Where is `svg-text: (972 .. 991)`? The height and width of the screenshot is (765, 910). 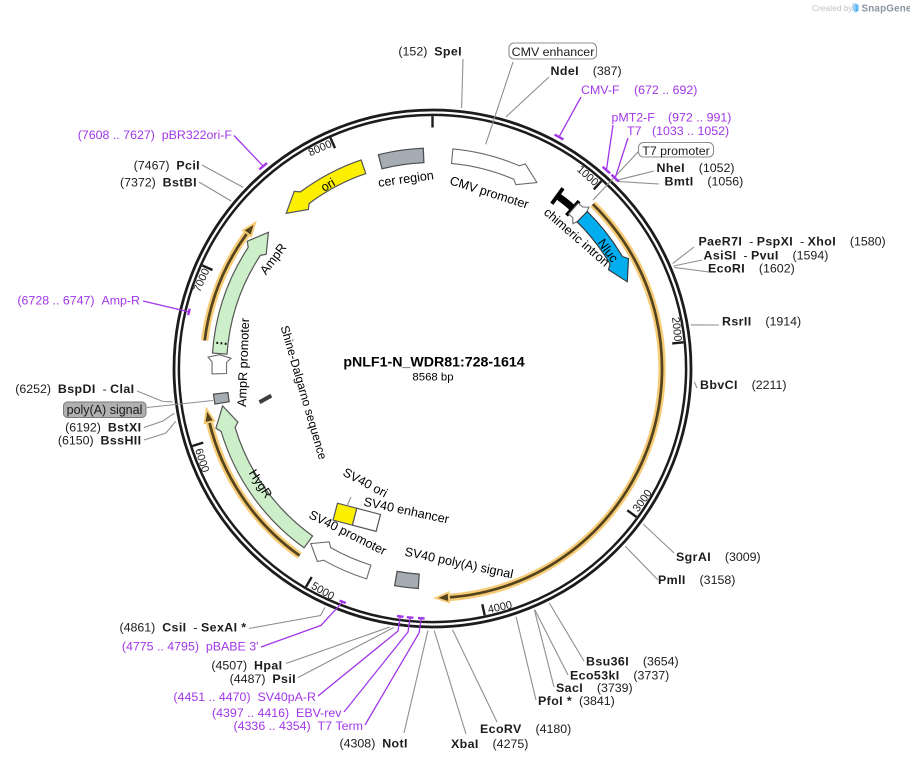 svg-text: (972 .. 991) is located at coordinates (699, 118).